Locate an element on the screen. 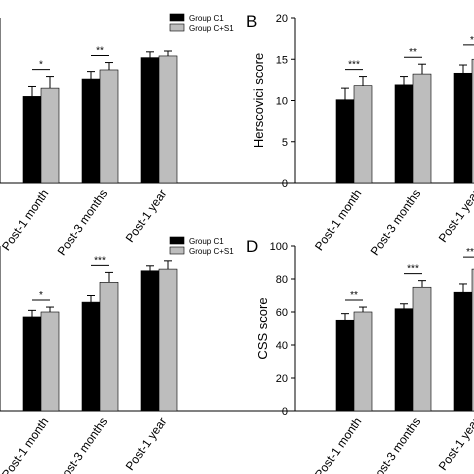 This screenshot has width=474, height=474. y-tick-label: 5 is located at coordinates (285, 143).